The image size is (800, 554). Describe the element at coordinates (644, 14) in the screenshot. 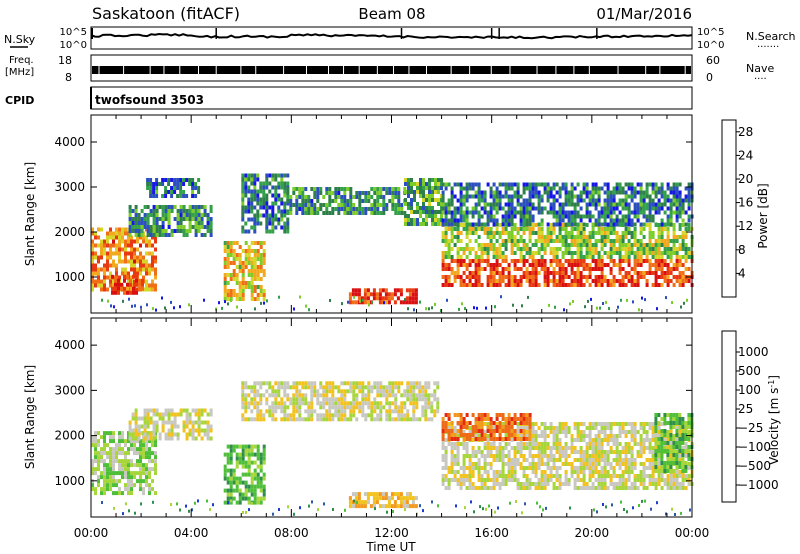

I see `date-title: 01/Mar/2016` at that location.